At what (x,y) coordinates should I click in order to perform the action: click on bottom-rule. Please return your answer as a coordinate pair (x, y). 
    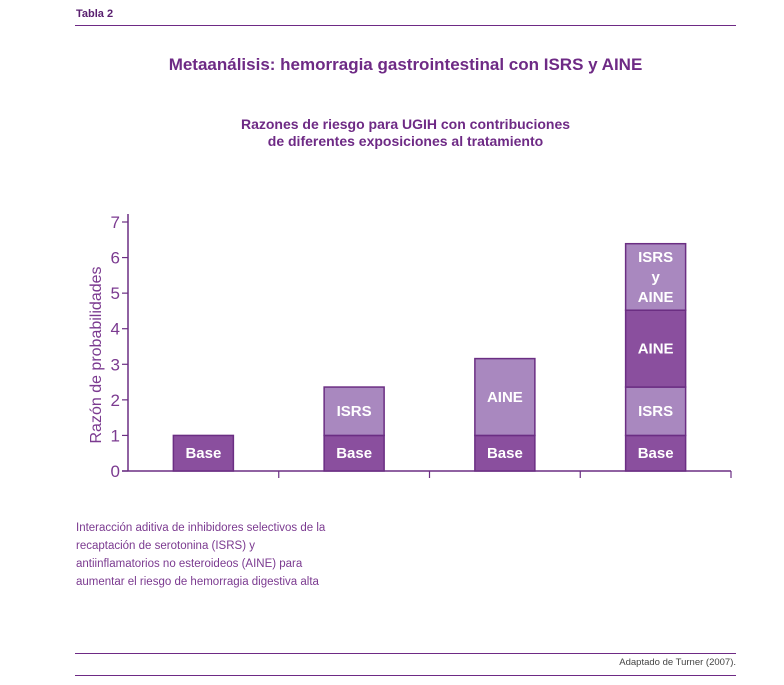
    Looking at the image, I should click on (405, 653).